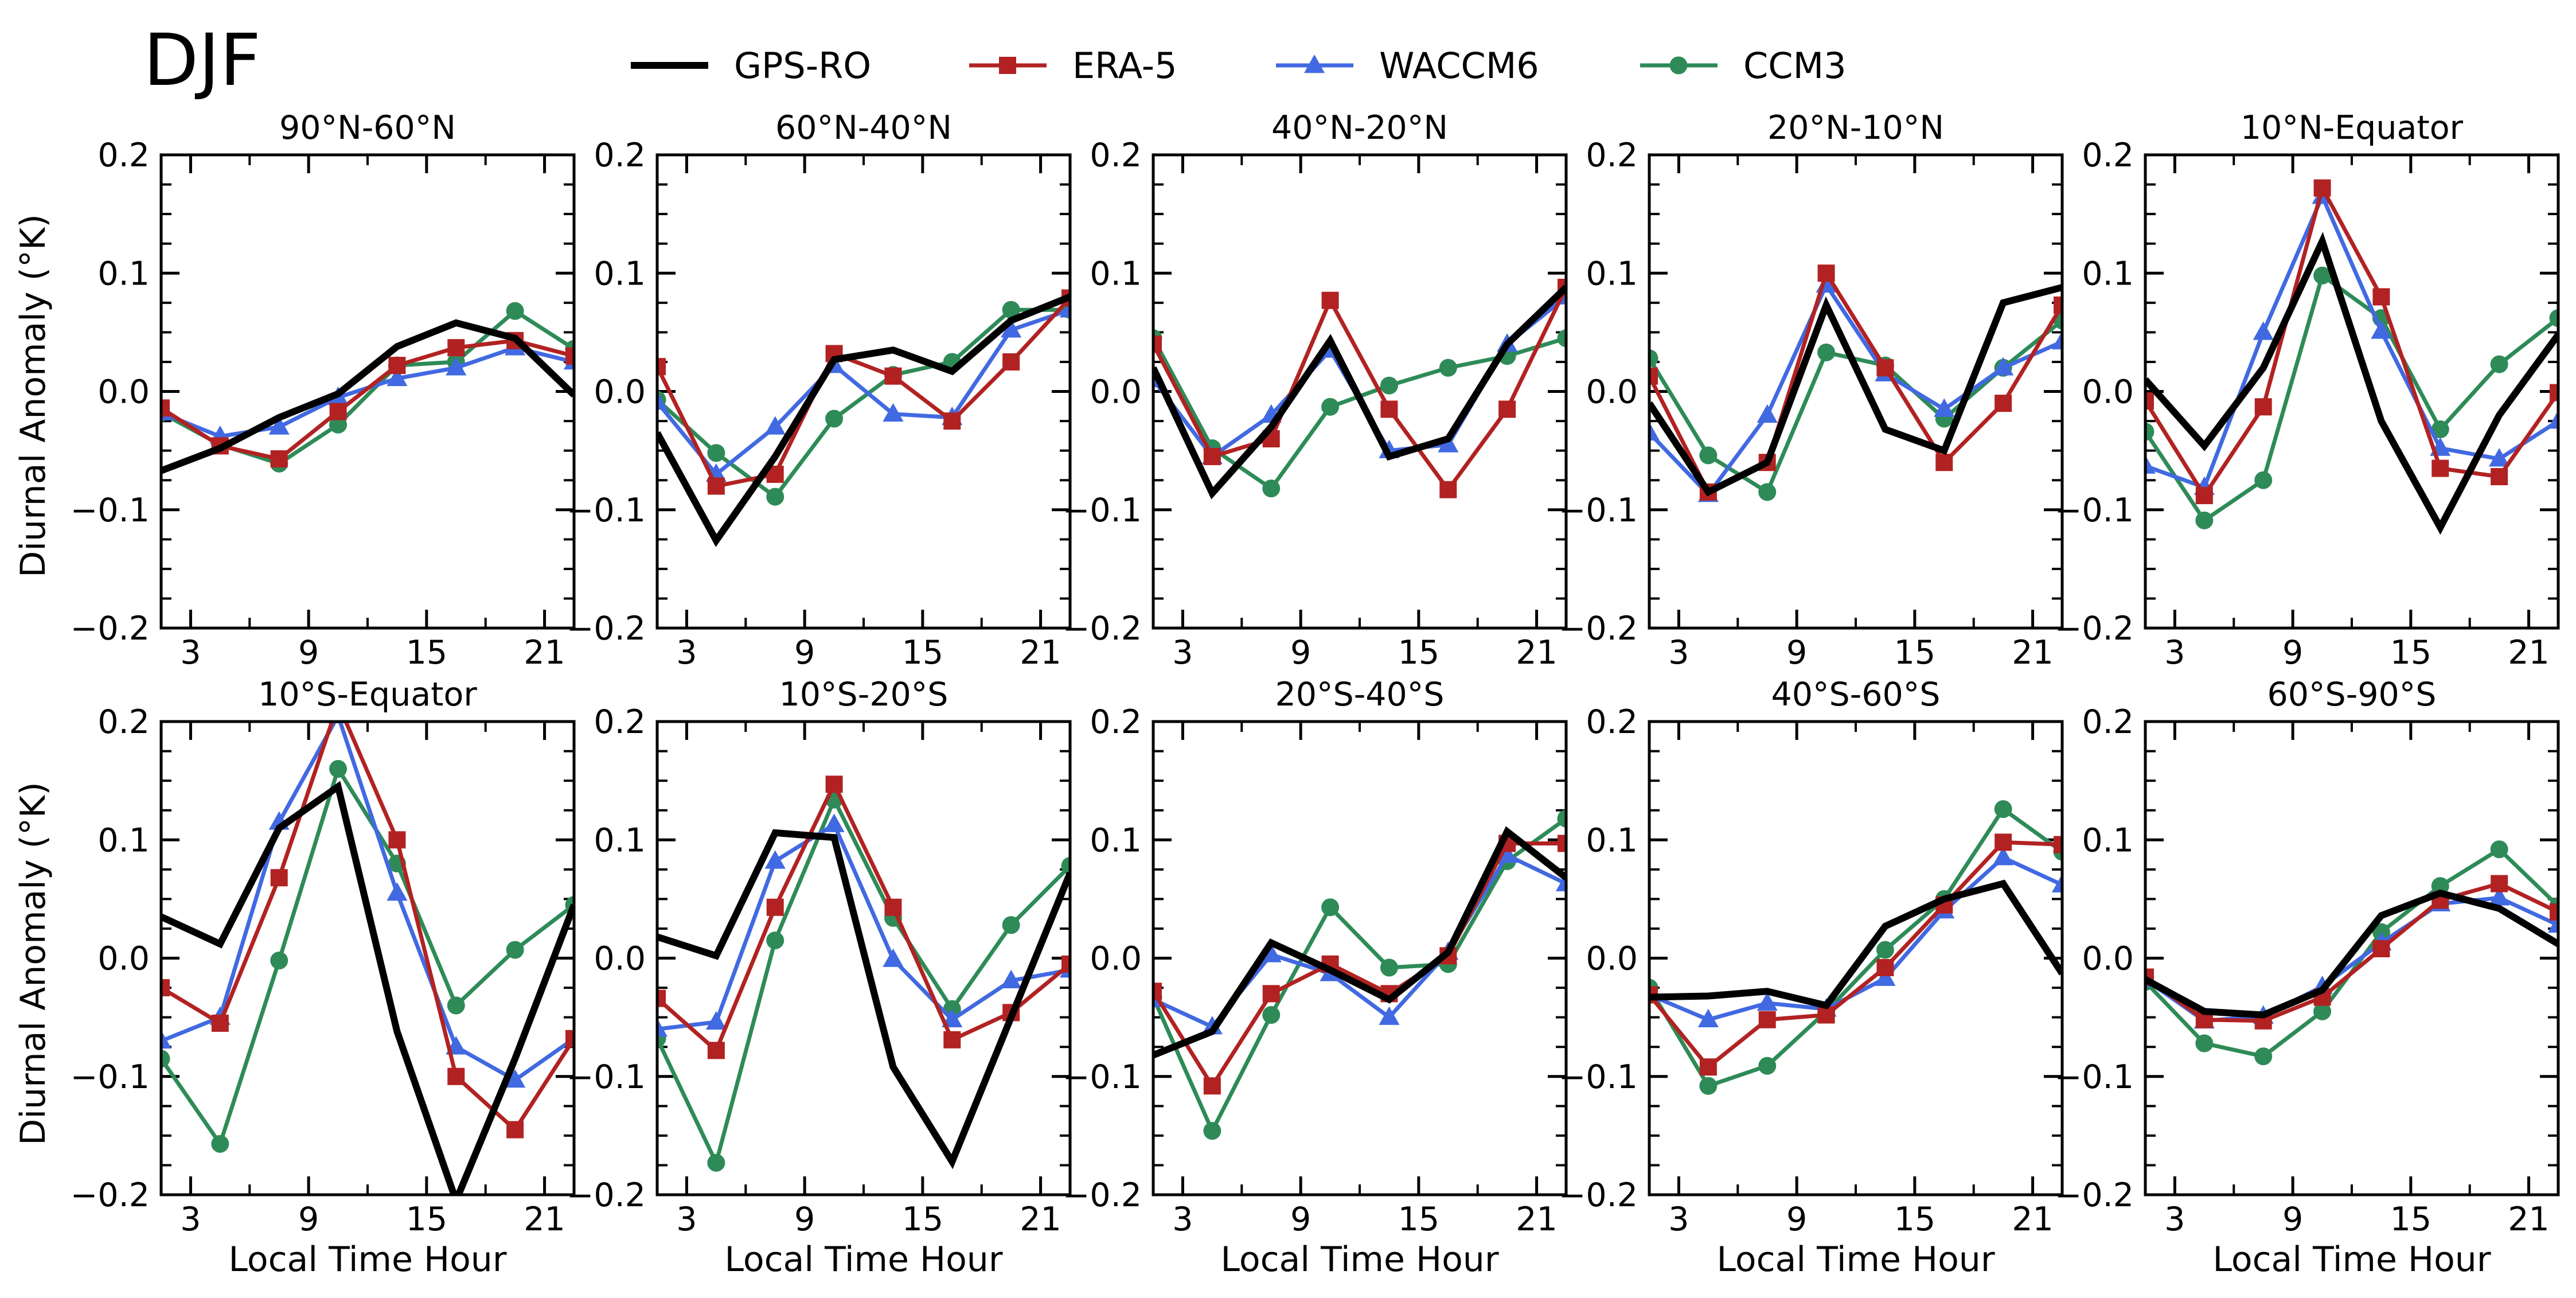 This screenshot has height=1298, width=2576. What do you see at coordinates (1239, 66) in the screenshot?
I see `legend: GPS-RO ERA-5 WACCM6 CCM3` at bounding box center [1239, 66].